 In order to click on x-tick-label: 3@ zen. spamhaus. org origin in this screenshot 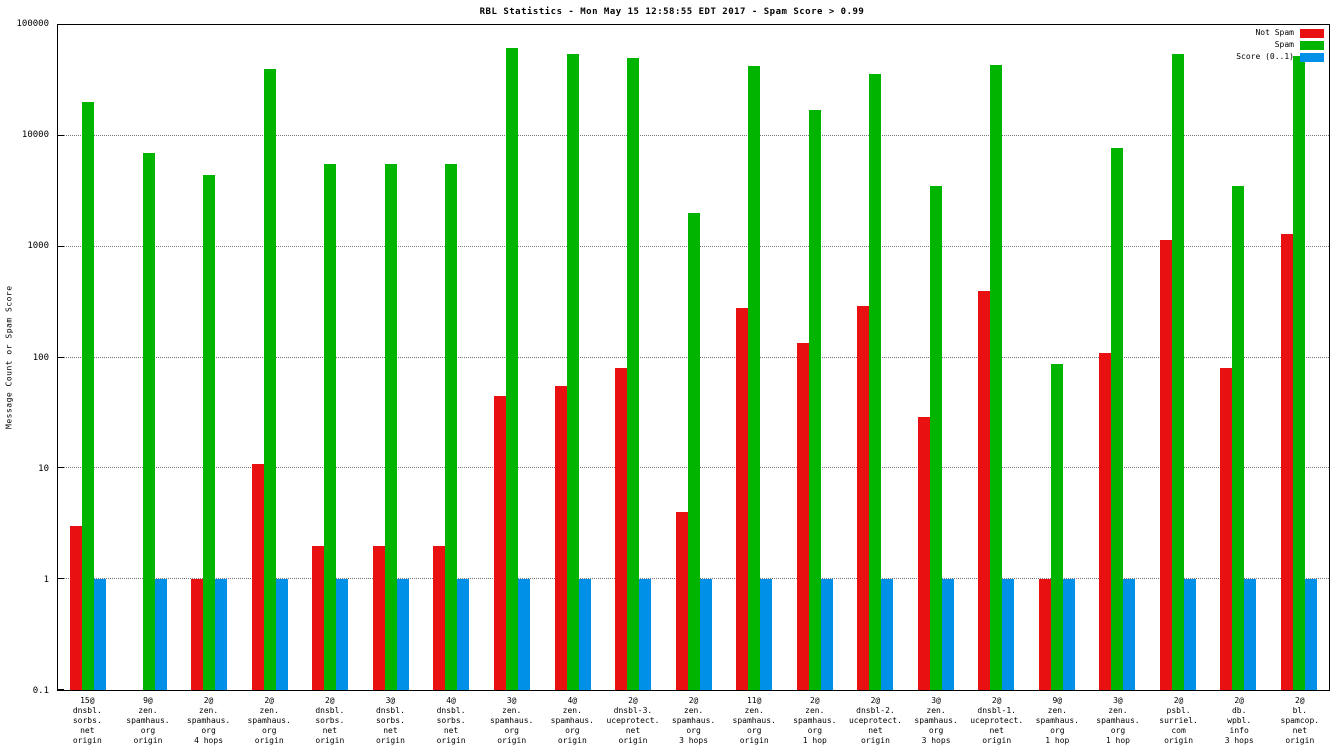, I will do `click(512, 720)`.